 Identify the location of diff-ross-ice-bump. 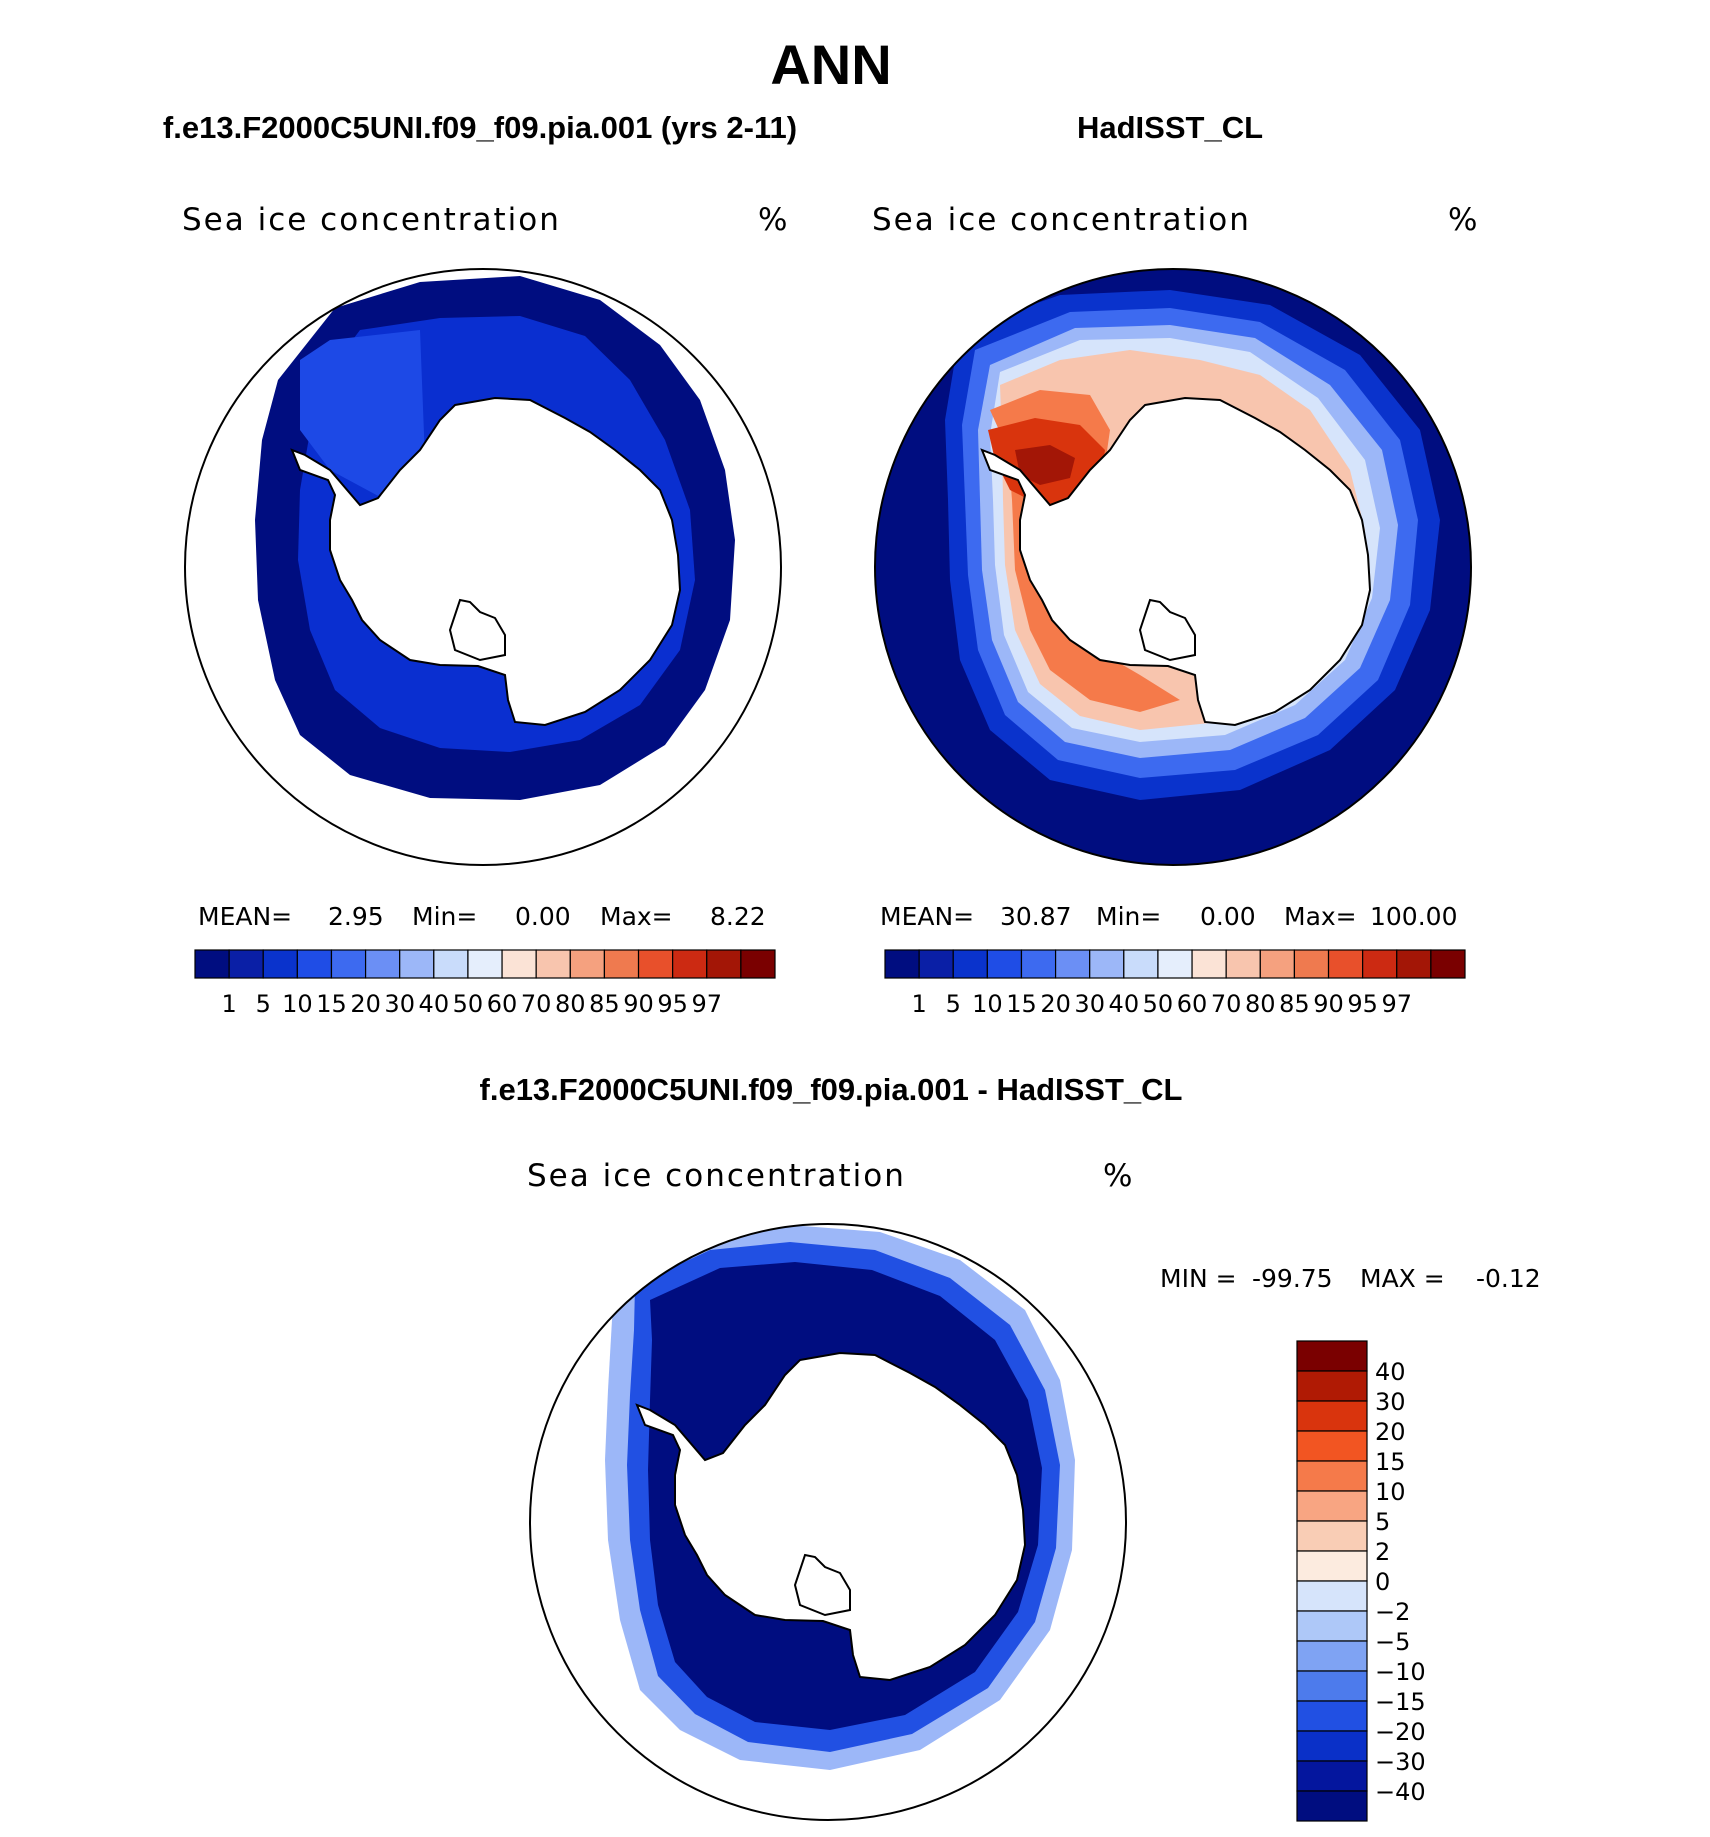
(822, 1585).